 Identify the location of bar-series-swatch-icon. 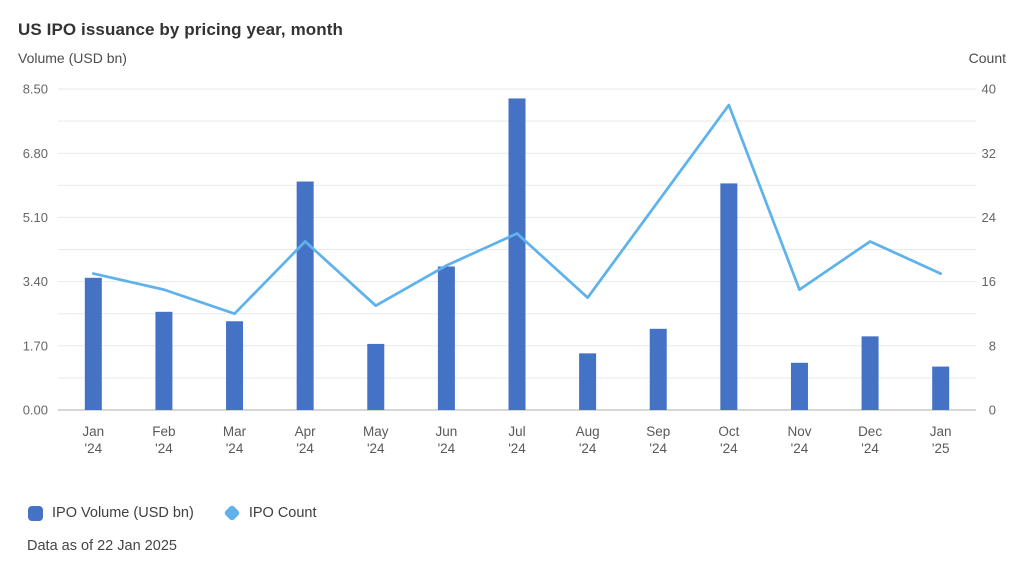
(35, 513).